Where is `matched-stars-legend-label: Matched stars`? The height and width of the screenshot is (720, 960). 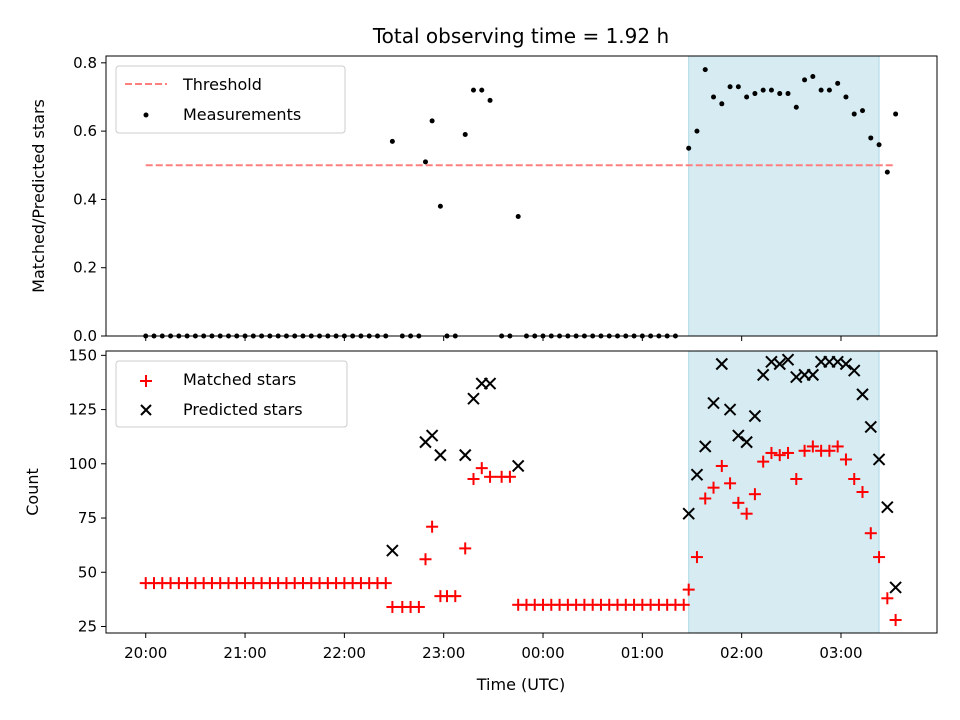
matched-stars-legend-label: Matched stars is located at coordinates (239, 379).